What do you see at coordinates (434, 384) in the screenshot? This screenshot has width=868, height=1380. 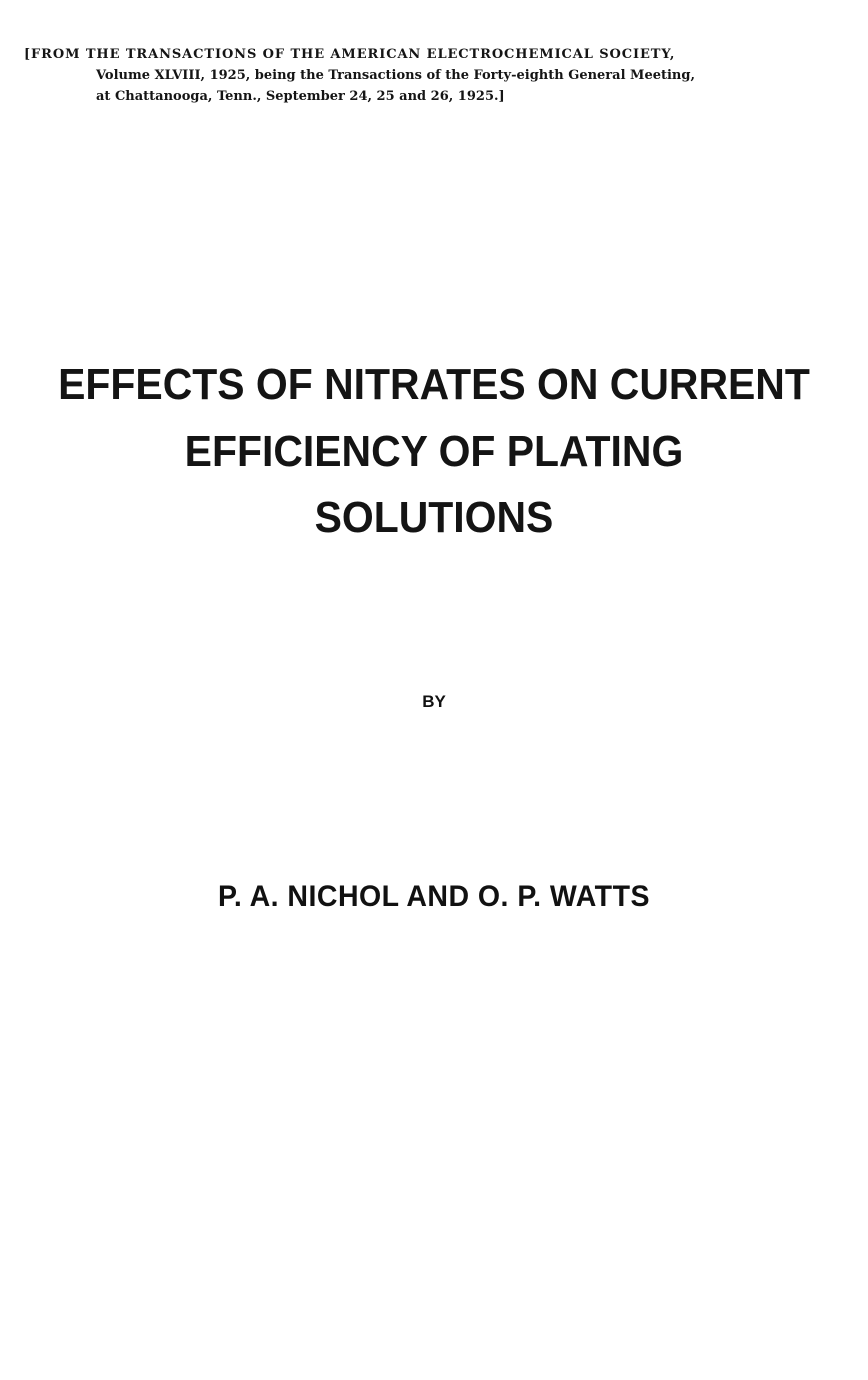 I see `title-line-1: EFFECTS OF NITRATES ON CURRENT` at bounding box center [434, 384].